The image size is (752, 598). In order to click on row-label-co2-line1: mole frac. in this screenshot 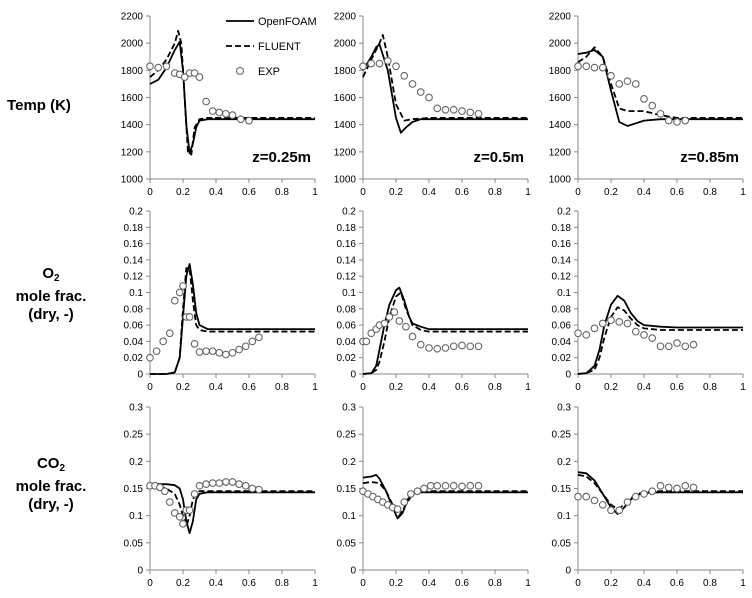, I will do `click(51, 486)`.